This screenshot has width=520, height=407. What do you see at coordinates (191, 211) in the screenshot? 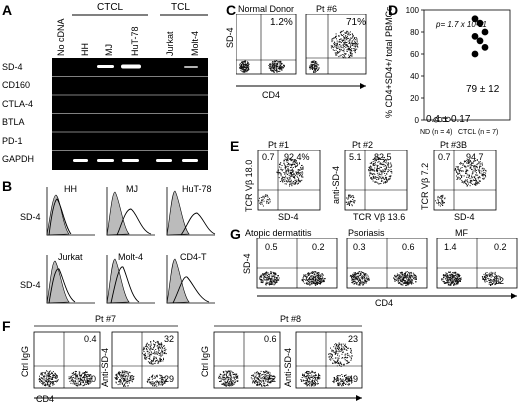
I see `histogram-hut78` at bounding box center [191, 211].